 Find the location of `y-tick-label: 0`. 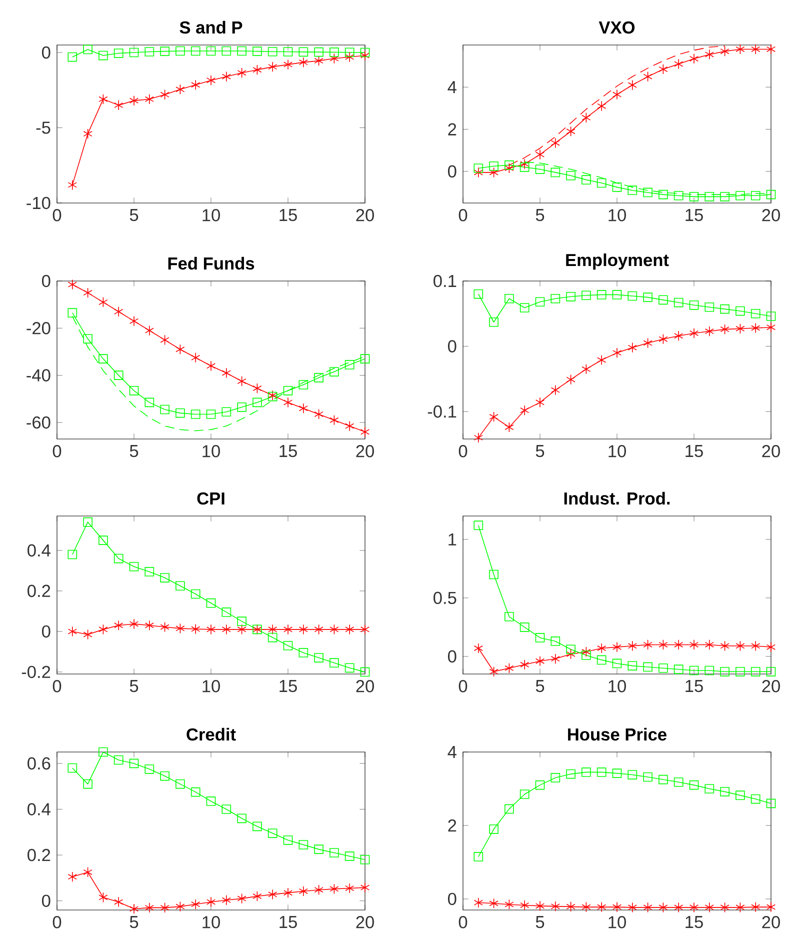

y-tick-label: 0 is located at coordinates (452, 656).